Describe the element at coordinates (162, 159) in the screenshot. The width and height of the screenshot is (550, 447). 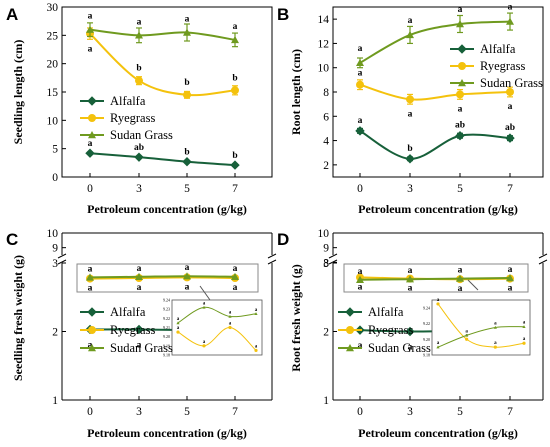
I see `series-line-alfalfa` at that location.